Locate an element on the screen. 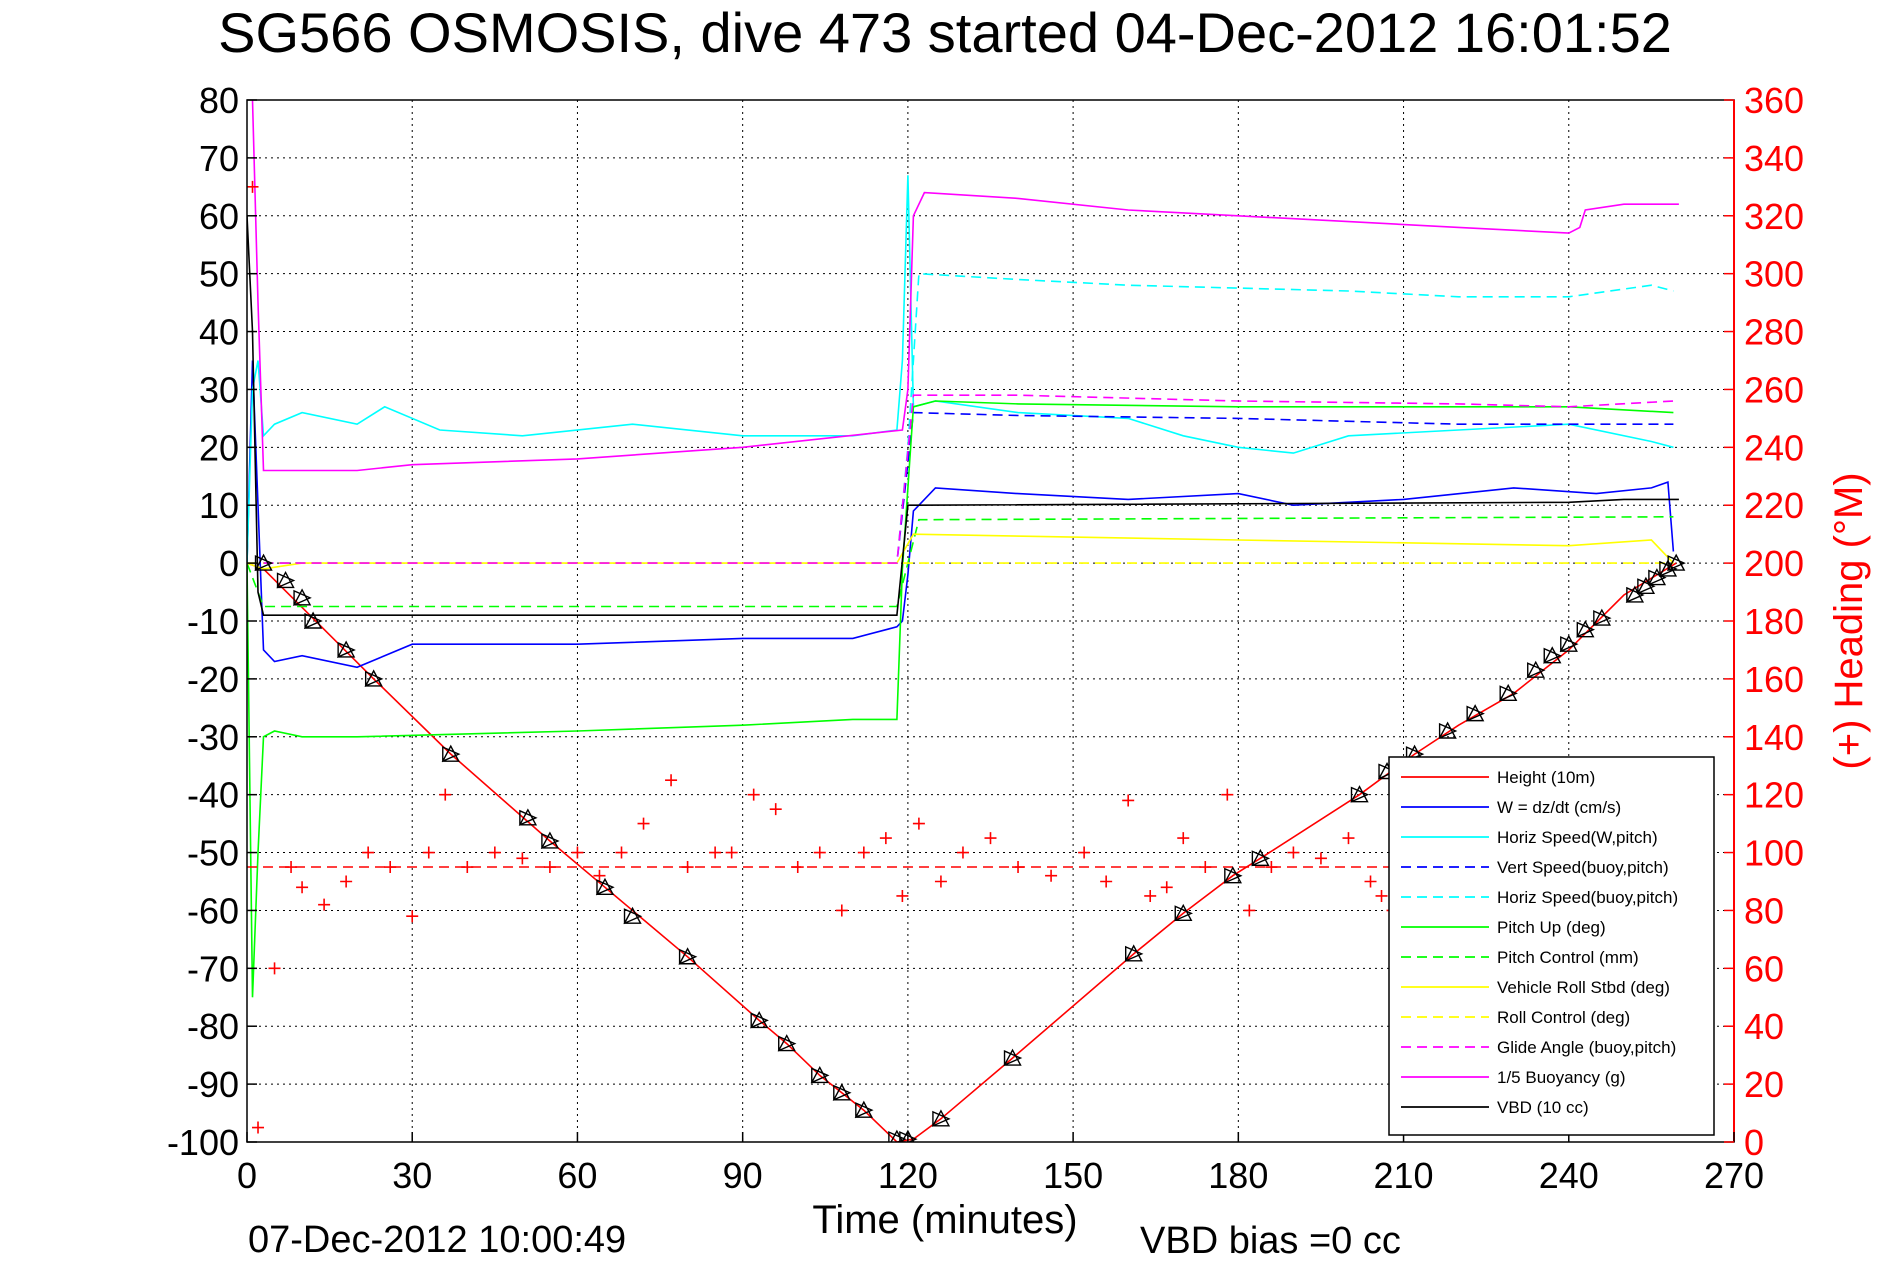 This screenshot has width=1891, height=1262. y-left-tick-label: 60 is located at coordinates (219, 216).